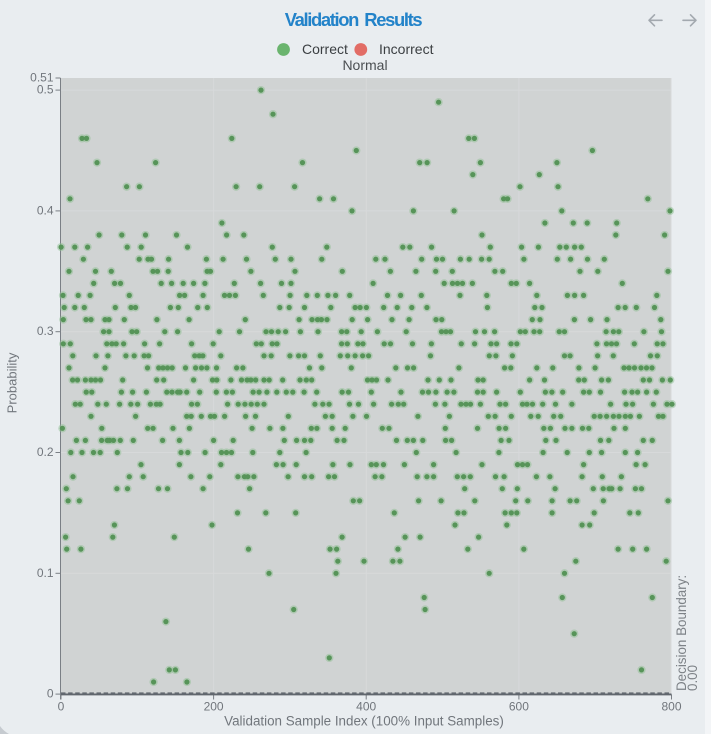 Image resolution: width=711 pixels, height=739 pixels. What do you see at coordinates (45, 452) in the screenshot?
I see `svg-text: 0.2` at bounding box center [45, 452].